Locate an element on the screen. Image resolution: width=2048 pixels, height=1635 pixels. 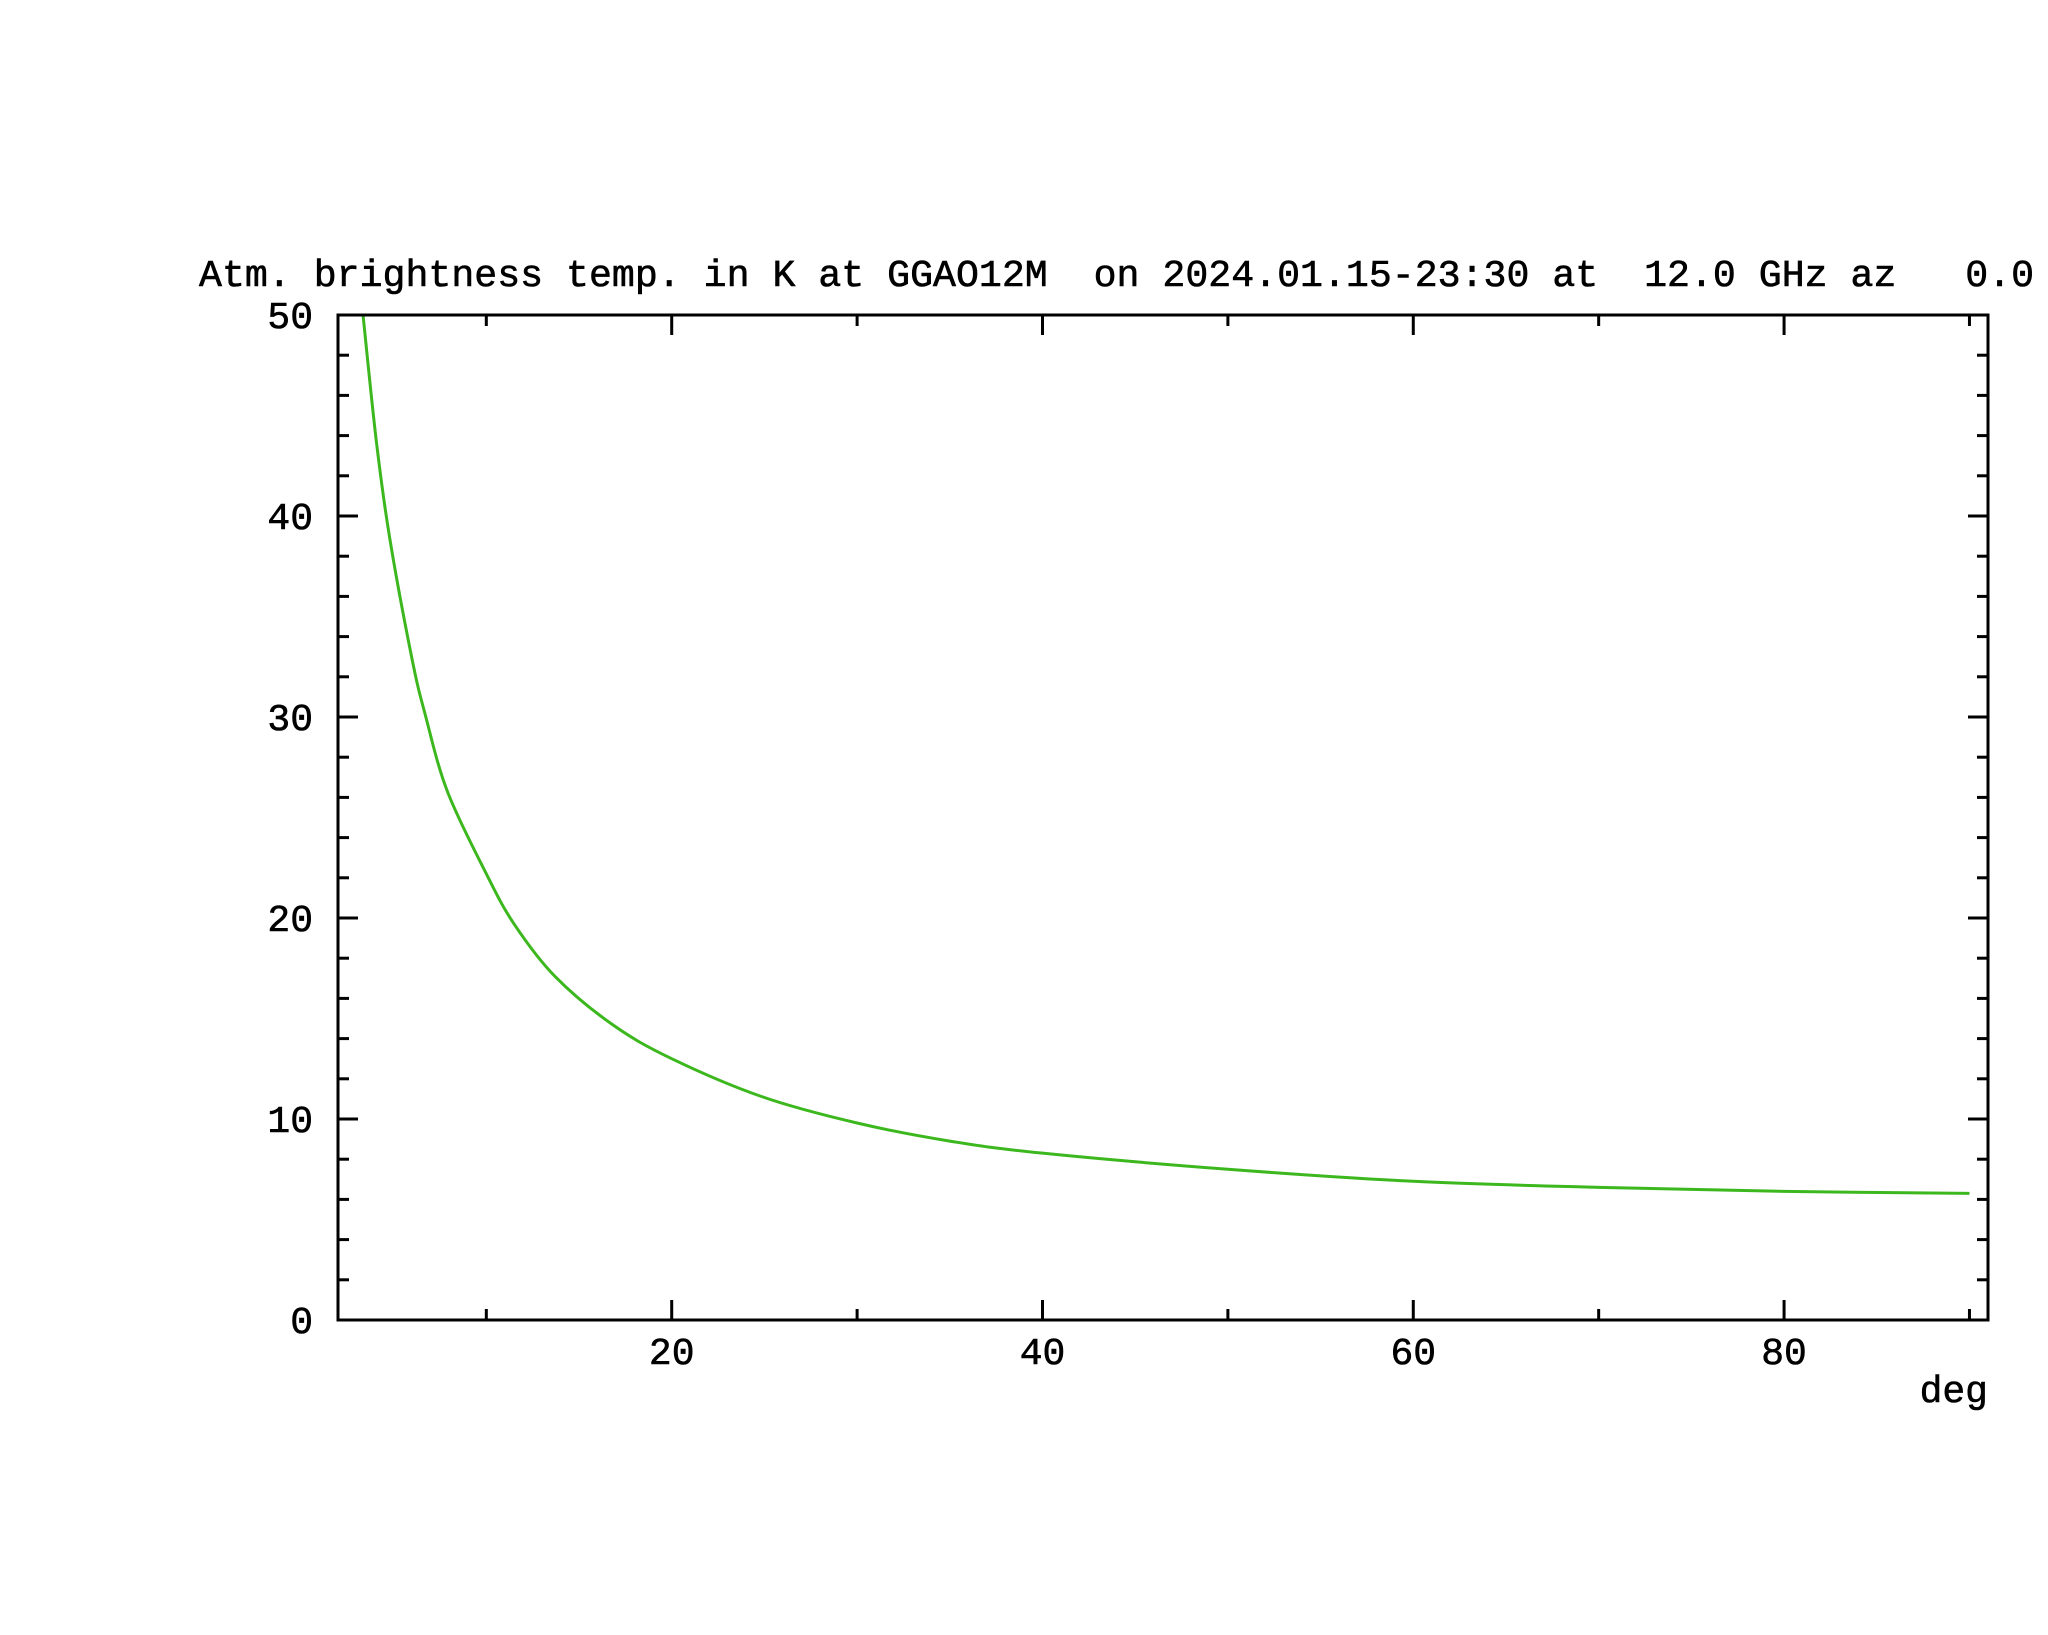
y-tick-label: 20 is located at coordinates (290, 921).